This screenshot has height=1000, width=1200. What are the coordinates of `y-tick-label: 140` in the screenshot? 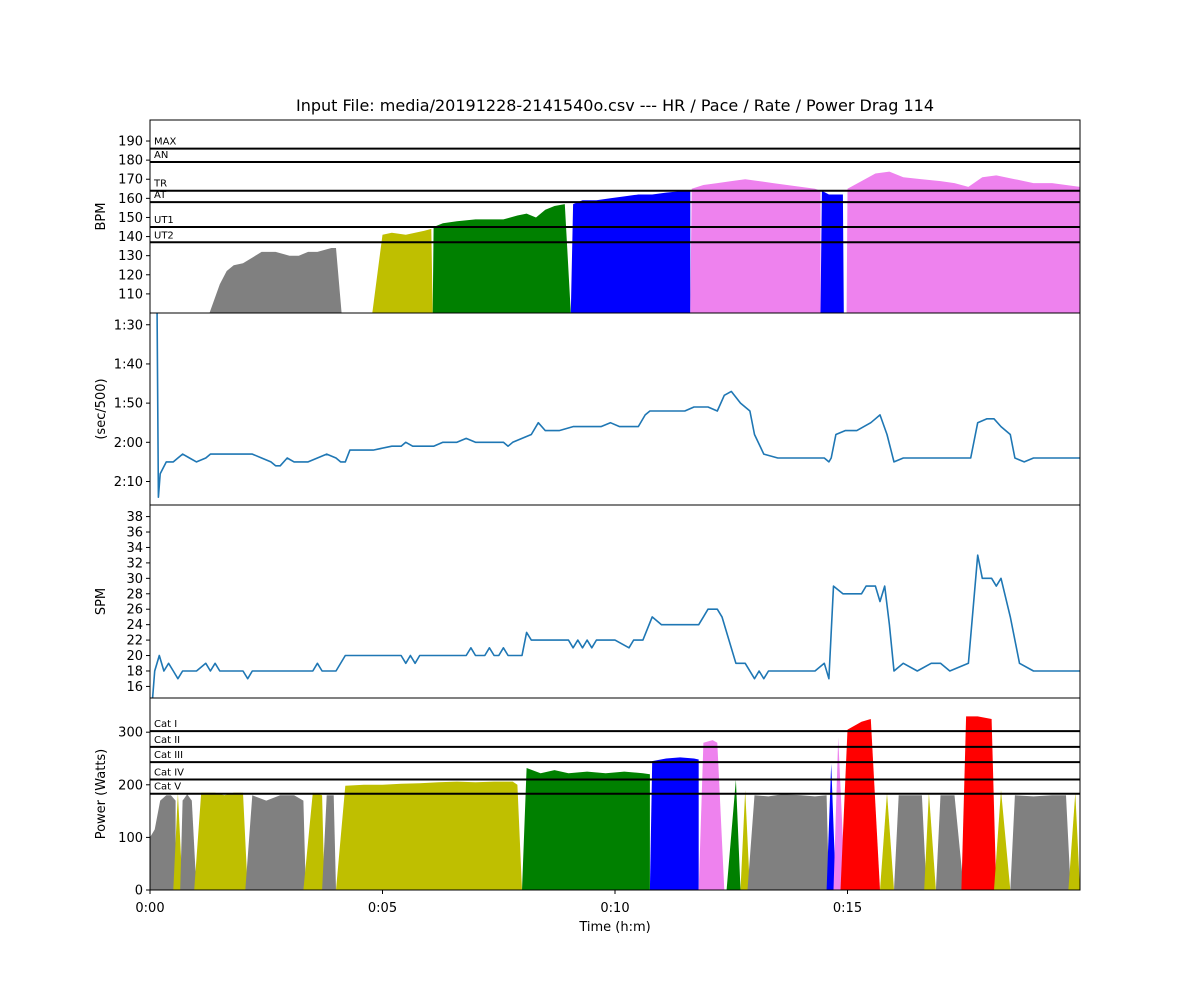 It's located at (130, 237).